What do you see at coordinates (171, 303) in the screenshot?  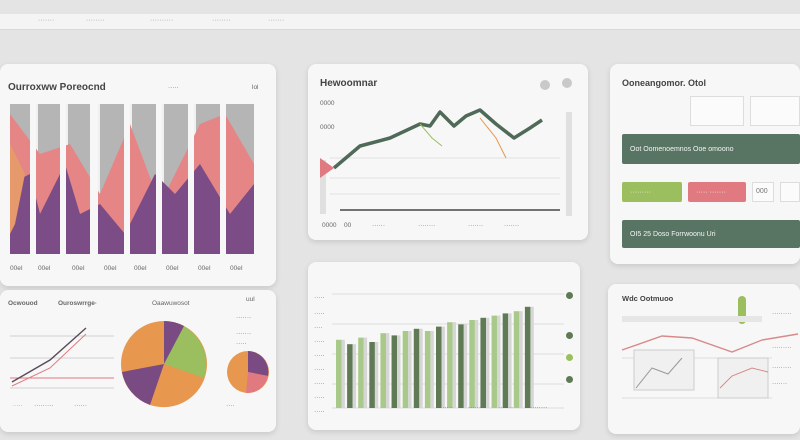 I see `label-pie: Oaawuwosot` at bounding box center [171, 303].